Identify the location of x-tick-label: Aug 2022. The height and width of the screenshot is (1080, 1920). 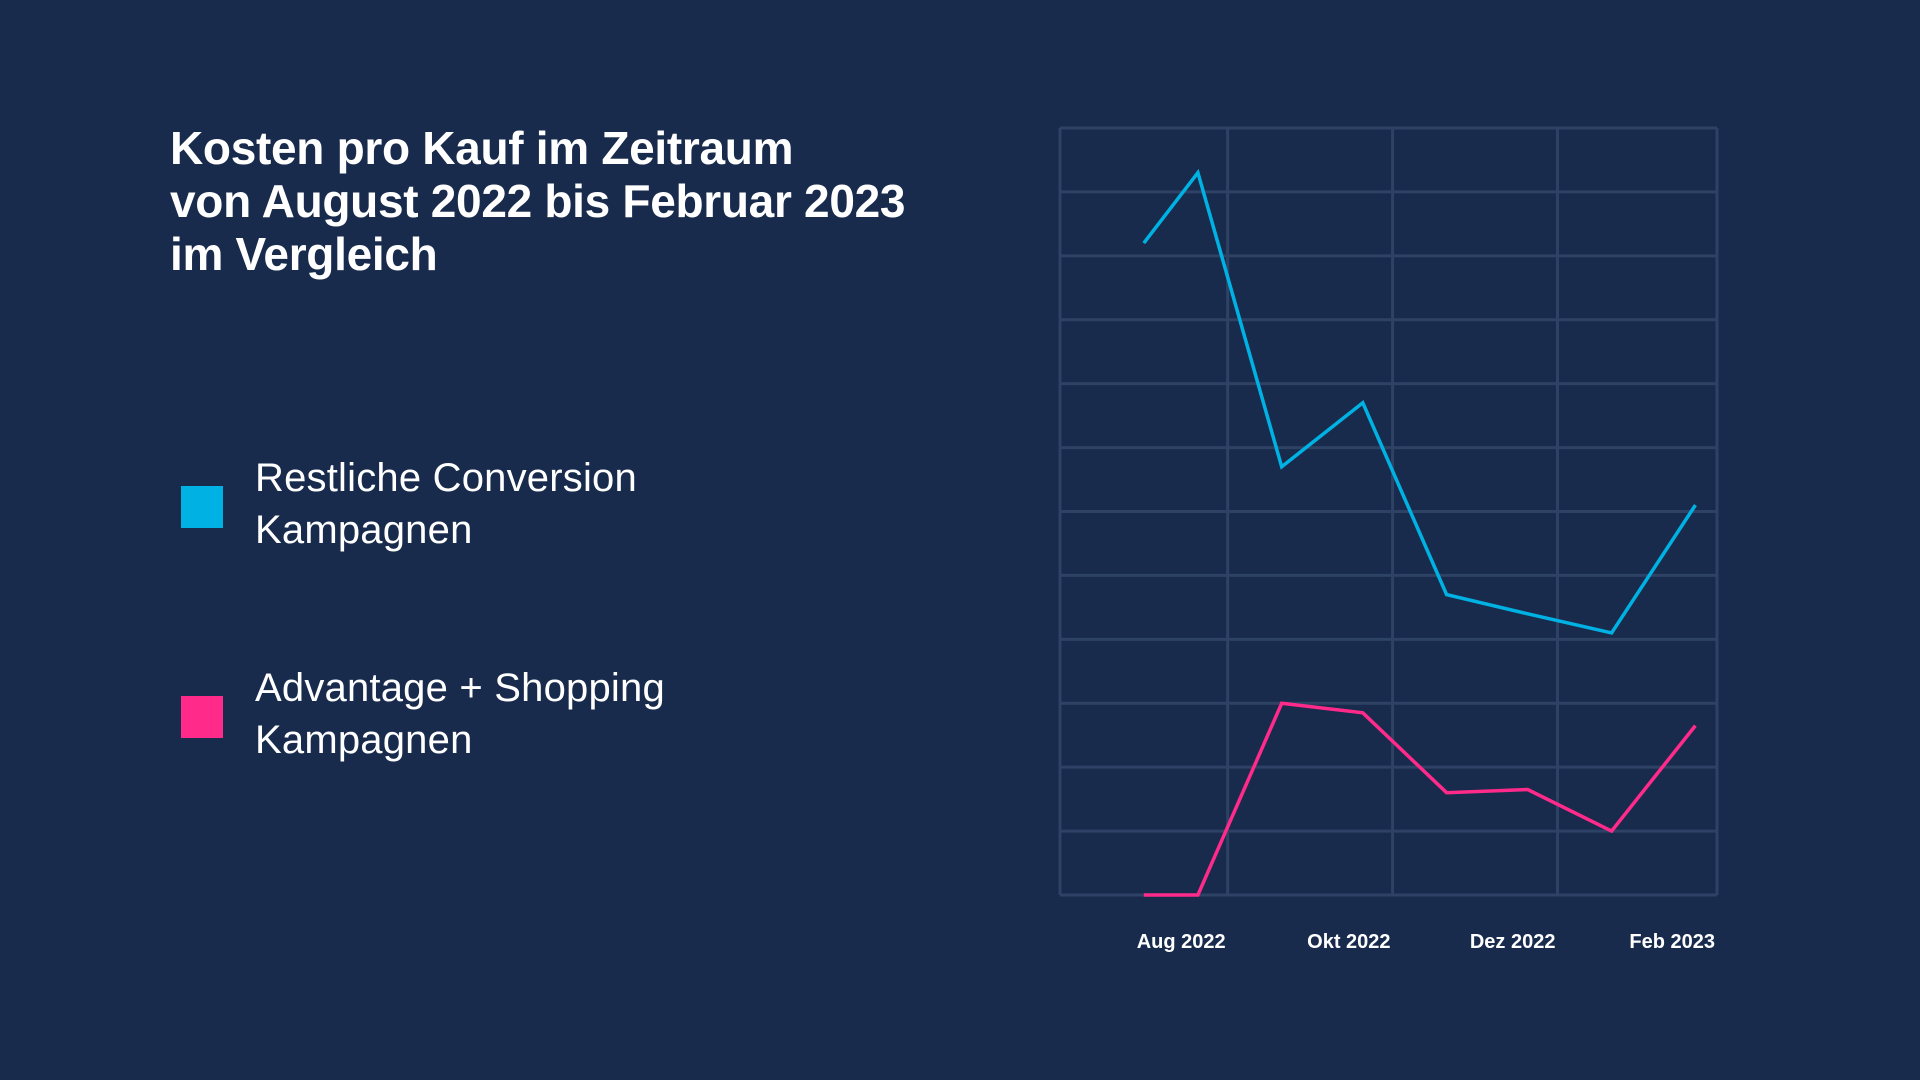
(1181, 942).